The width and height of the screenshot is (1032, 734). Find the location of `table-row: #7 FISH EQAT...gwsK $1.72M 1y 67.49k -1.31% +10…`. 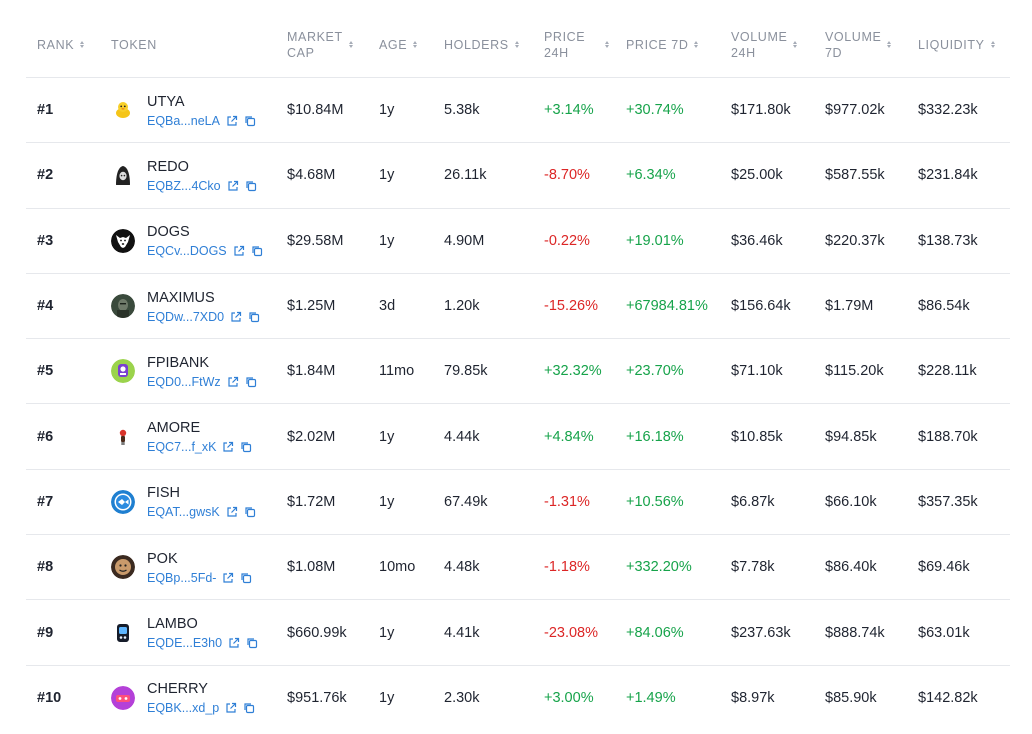

table-row: #7 FISH EQAT...gwsK $1.72M 1y 67.49k -1.31% +10… is located at coordinates (518, 503).